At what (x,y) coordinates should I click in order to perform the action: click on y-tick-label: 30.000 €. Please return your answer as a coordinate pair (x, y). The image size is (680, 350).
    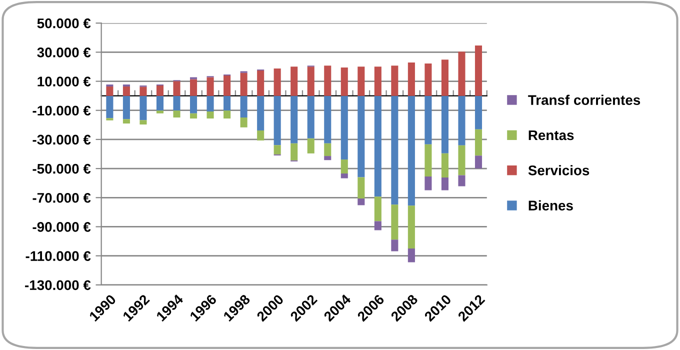
    Looking at the image, I should click on (64, 53).